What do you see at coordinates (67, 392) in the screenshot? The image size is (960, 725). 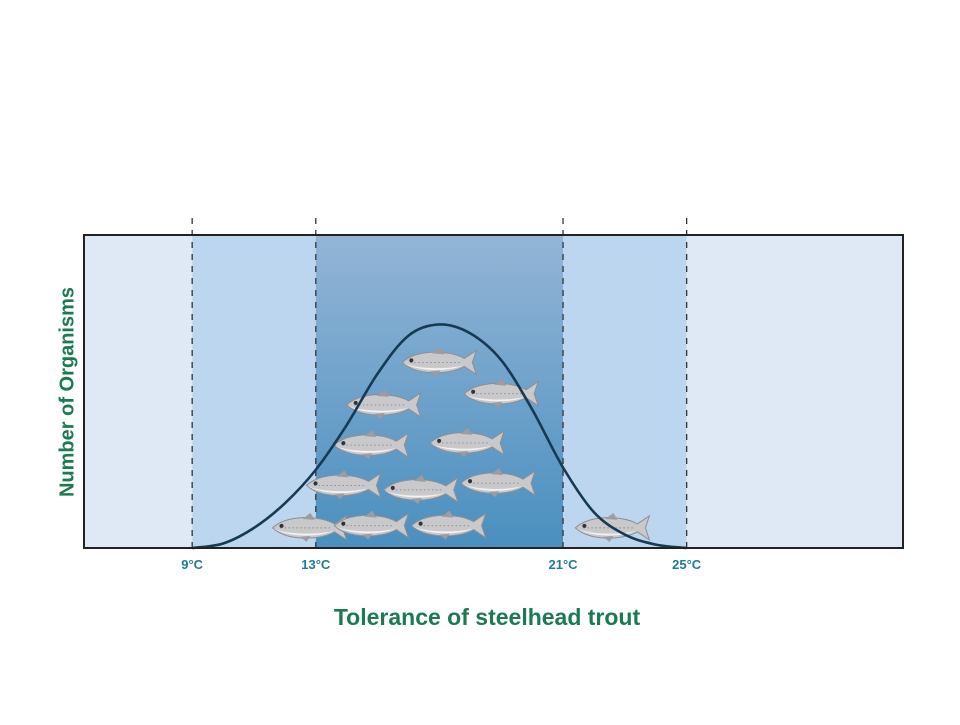 I see `y-axis-title: Number of Organisms` at bounding box center [67, 392].